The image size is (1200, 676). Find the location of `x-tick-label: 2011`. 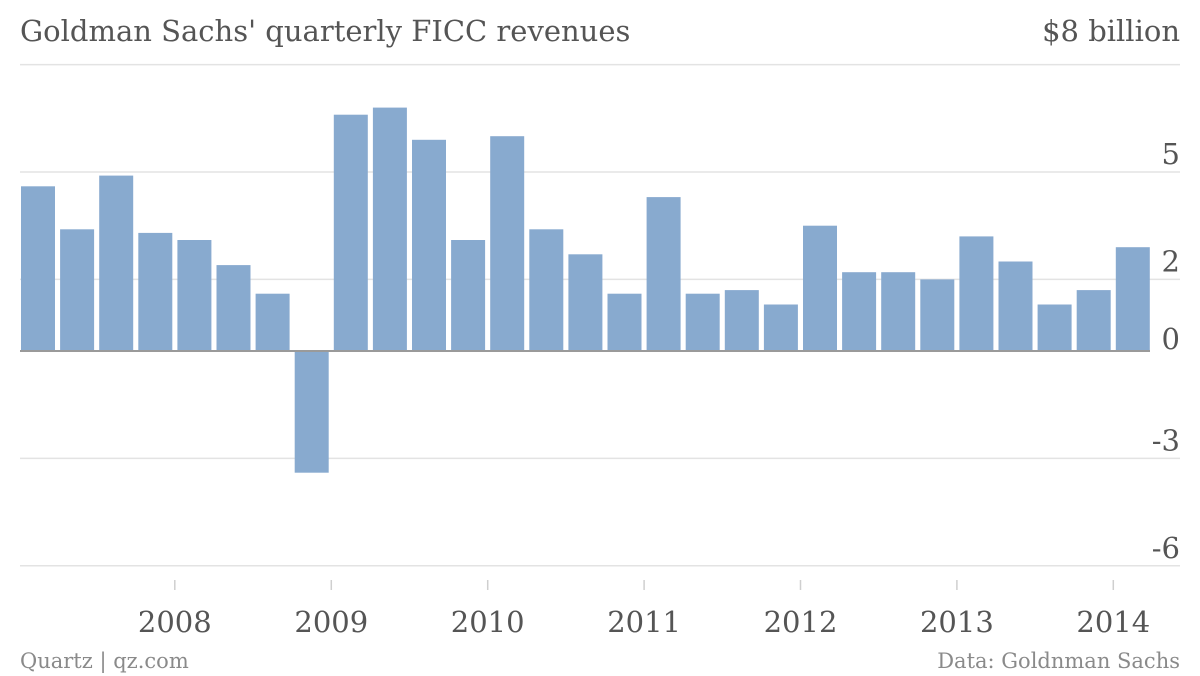

x-tick-label: 2011 is located at coordinates (644, 622).